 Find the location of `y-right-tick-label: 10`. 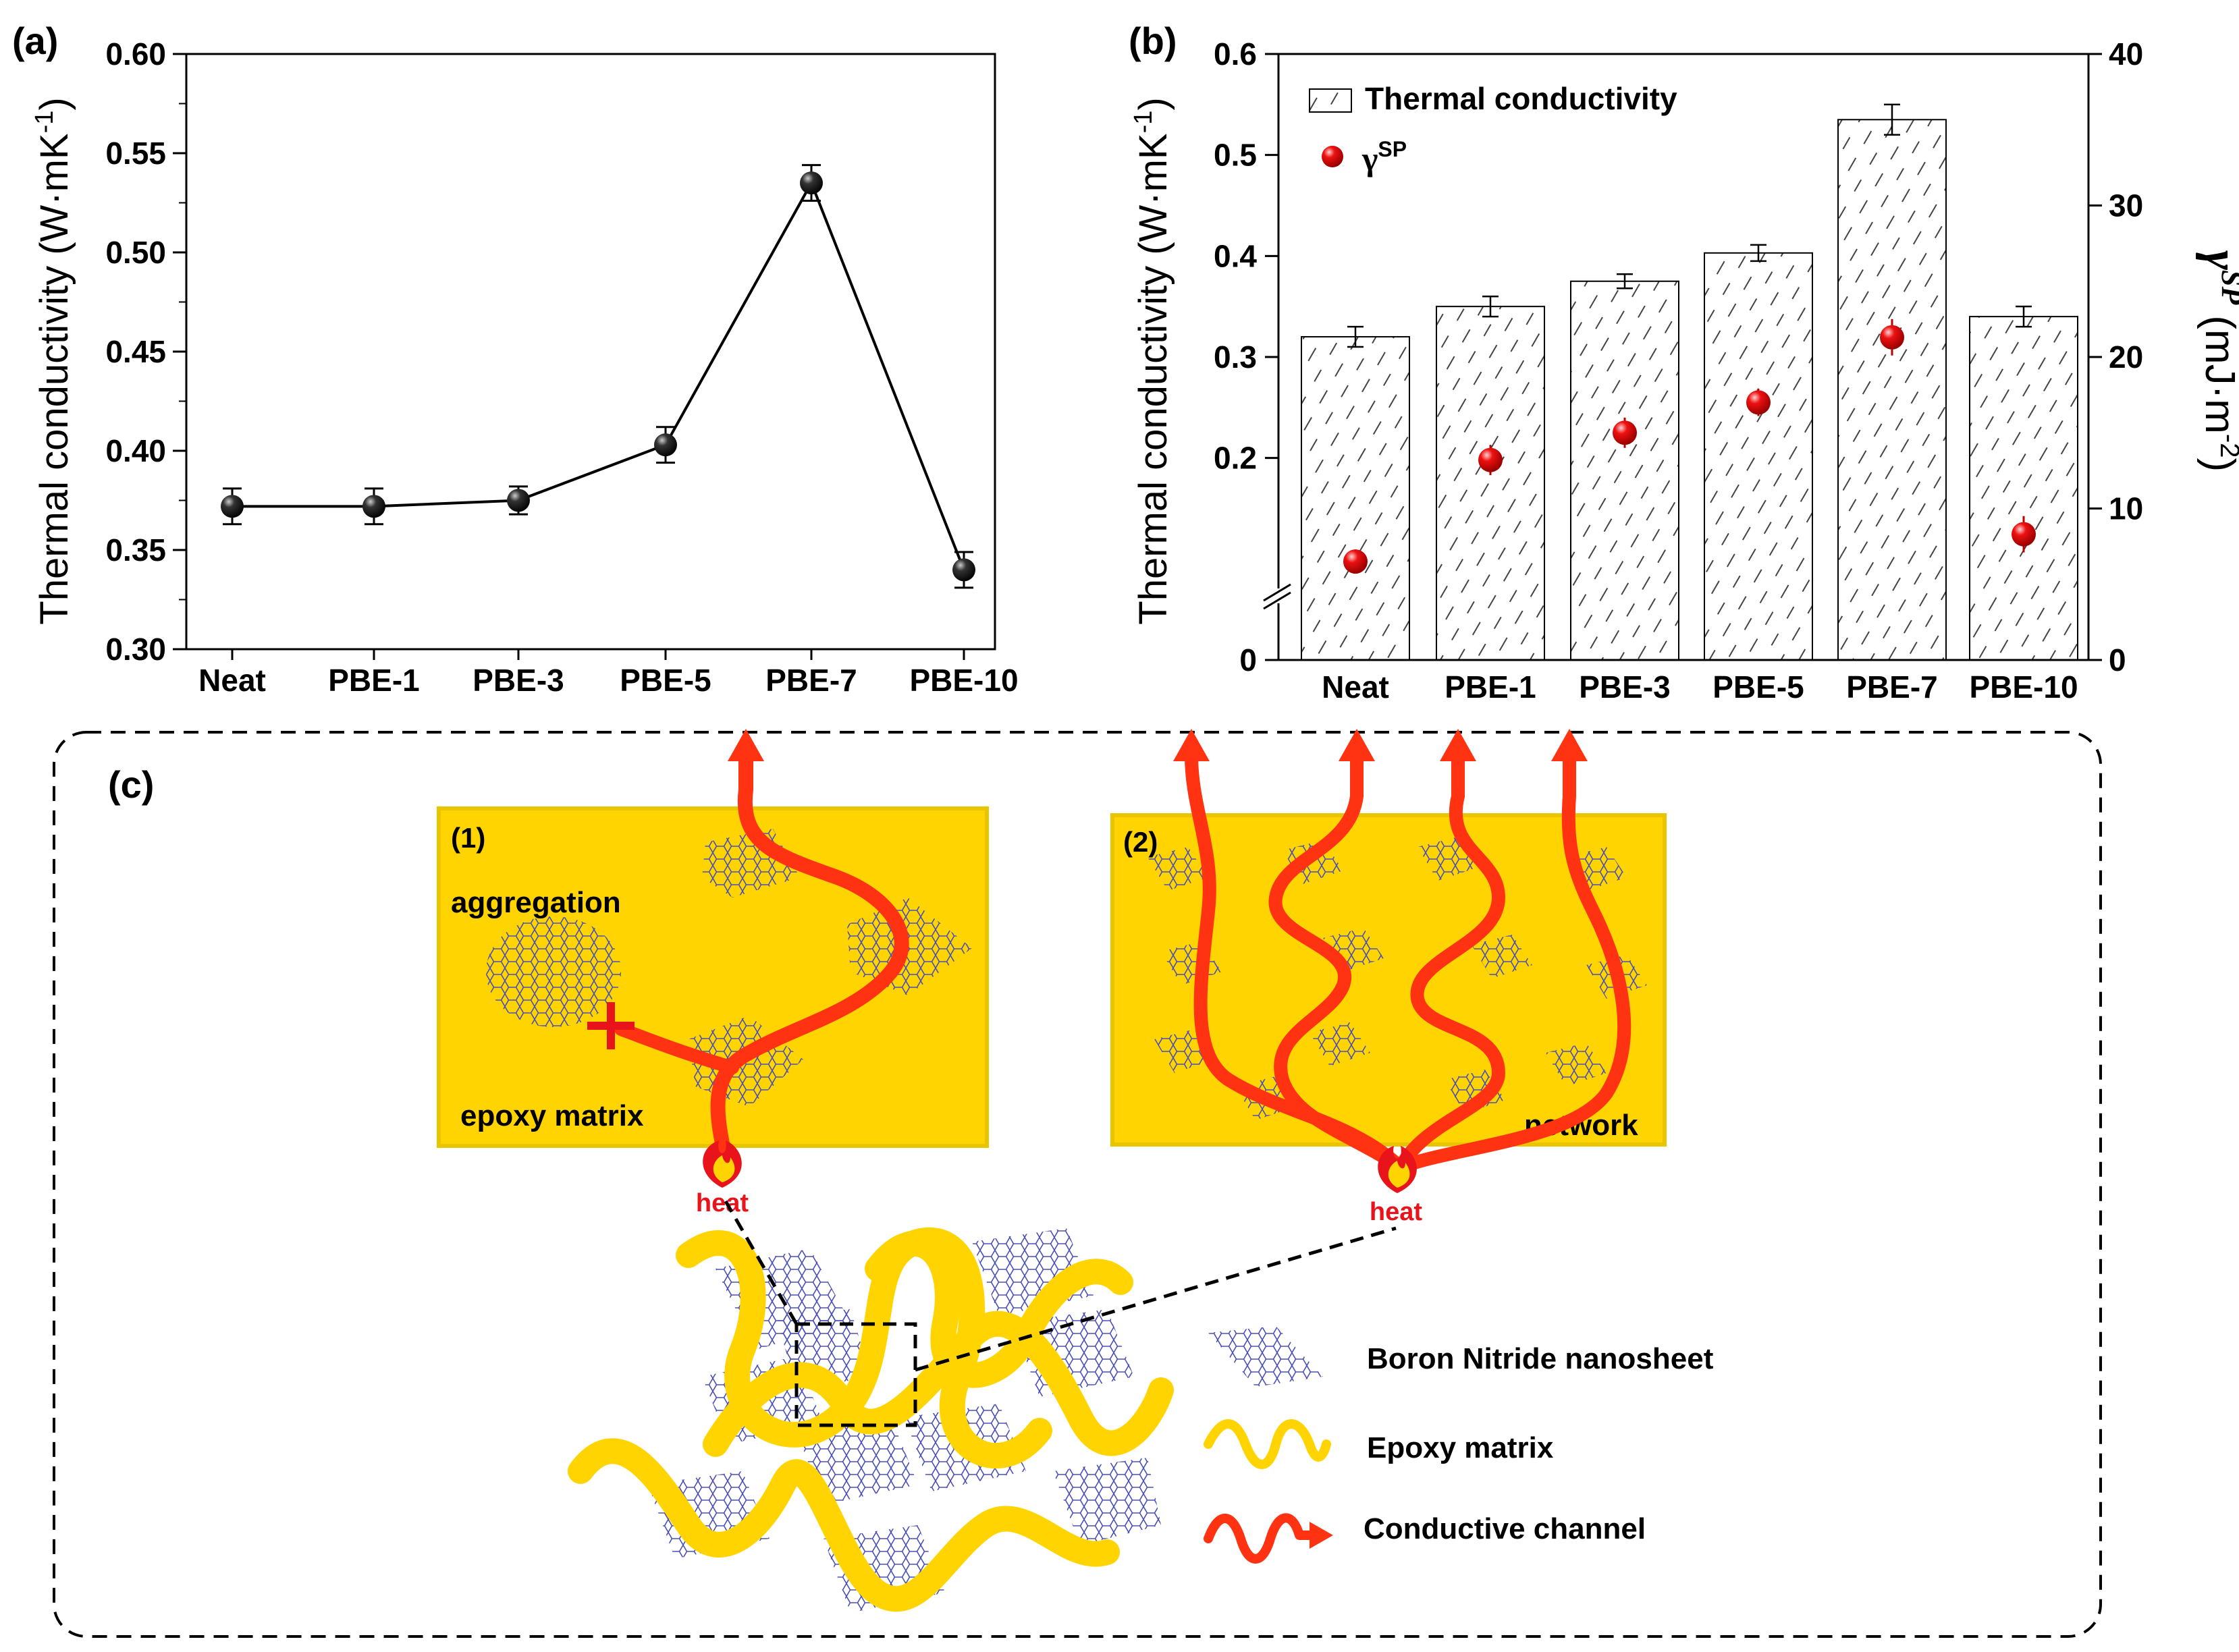

y-right-tick-label: 10 is located at coordinates (2126, 509).